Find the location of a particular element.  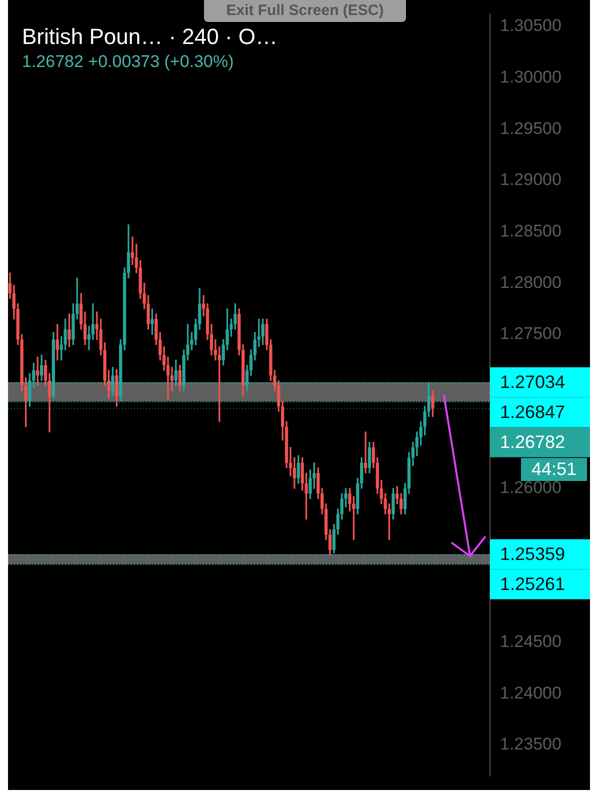

y-tick-label: 1.27500 is located at coordinates (531, 334).